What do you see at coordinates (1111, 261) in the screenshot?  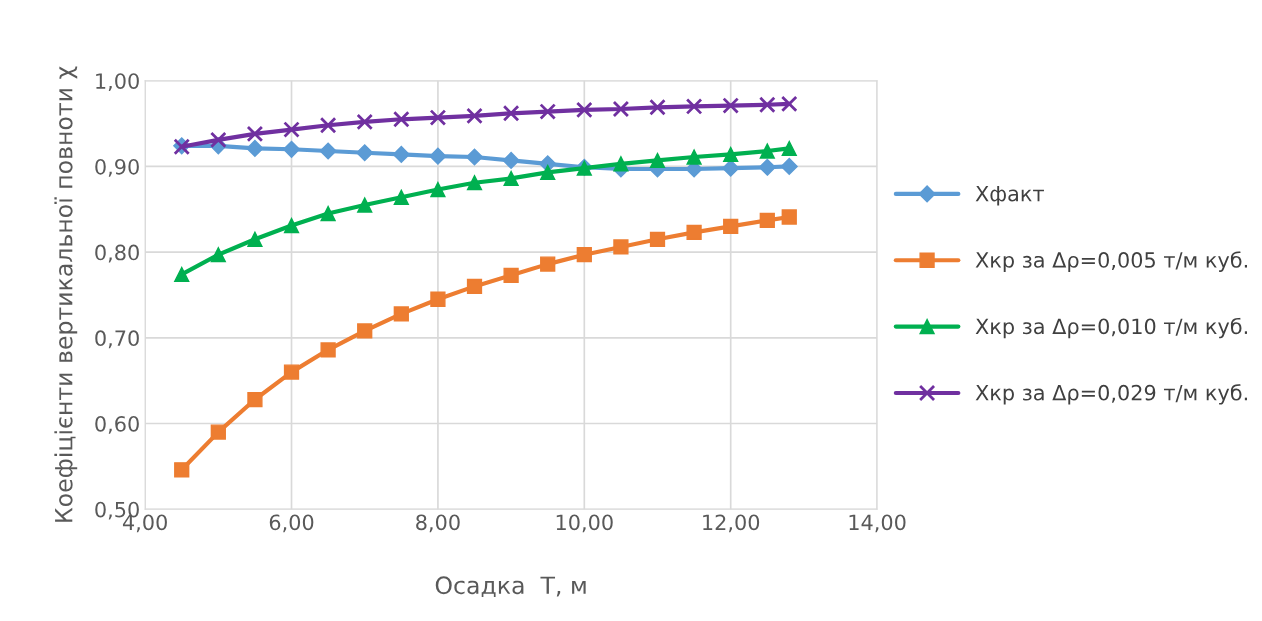 I see `legend-label: Xкр за Δρ=0,005 т/м куб.` at bounding box center [1111, 261].